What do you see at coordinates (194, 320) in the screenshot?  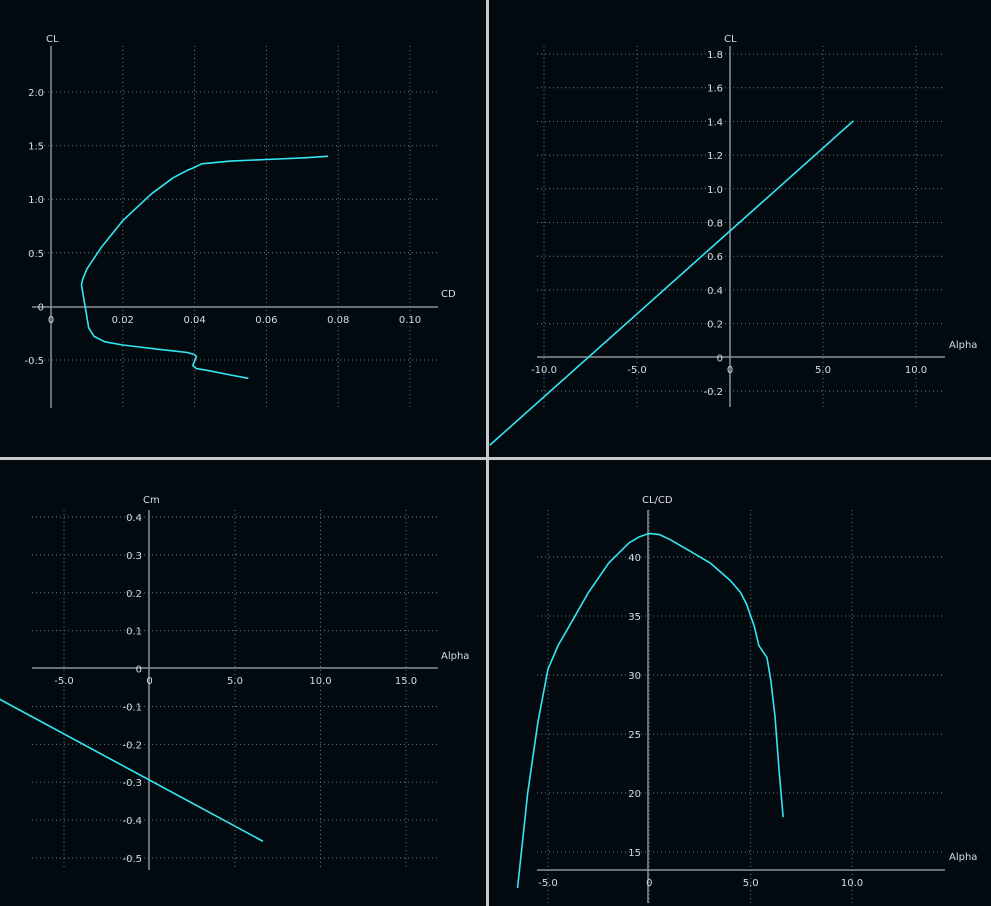 I see `x-tick-label: 0.04` at bounding box center [194, 320].